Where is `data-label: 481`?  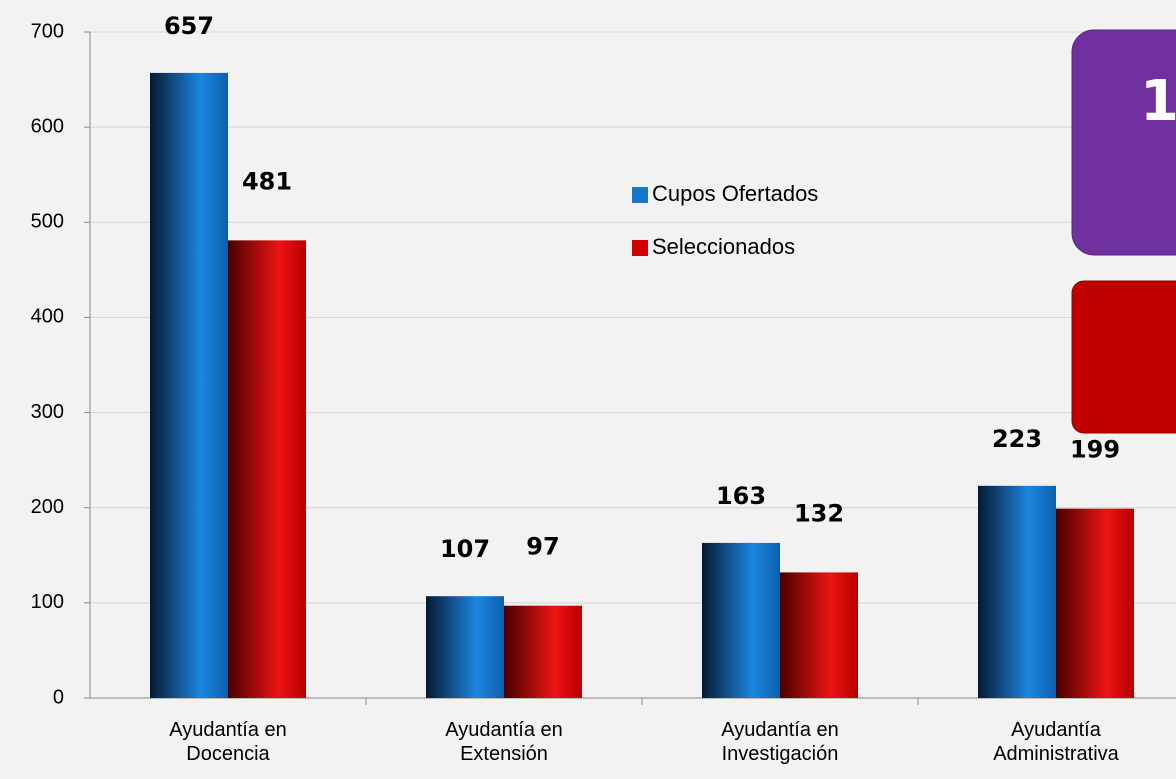
data-label: 481 is located at coordinates (267, 181).